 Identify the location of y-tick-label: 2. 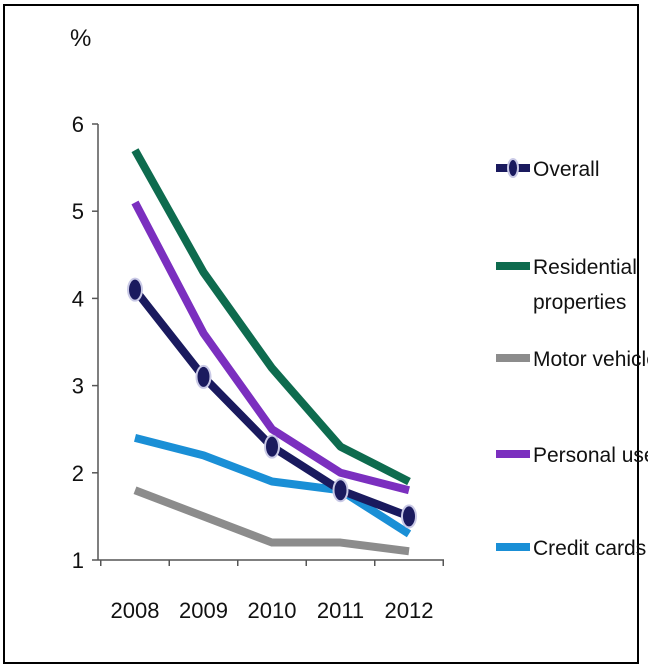
(78, 473).